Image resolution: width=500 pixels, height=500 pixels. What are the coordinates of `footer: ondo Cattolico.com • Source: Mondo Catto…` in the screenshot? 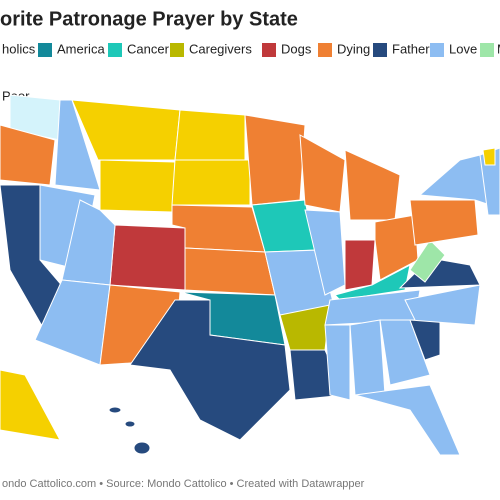 It's located at (183, 484).